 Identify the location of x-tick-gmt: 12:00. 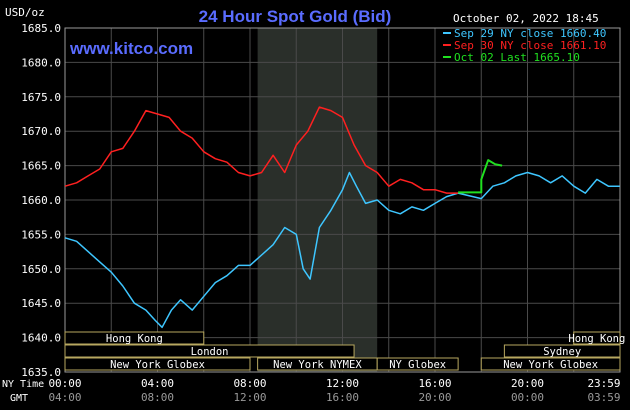
(249, 397).